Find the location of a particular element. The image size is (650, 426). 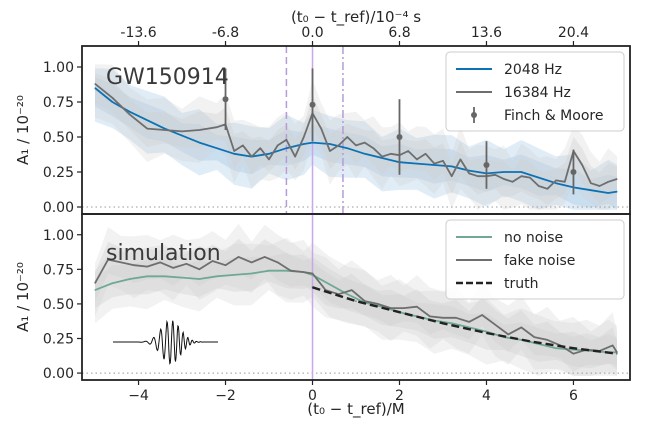

top-tick-label: 0.0 is located at coordinates (312, 33).